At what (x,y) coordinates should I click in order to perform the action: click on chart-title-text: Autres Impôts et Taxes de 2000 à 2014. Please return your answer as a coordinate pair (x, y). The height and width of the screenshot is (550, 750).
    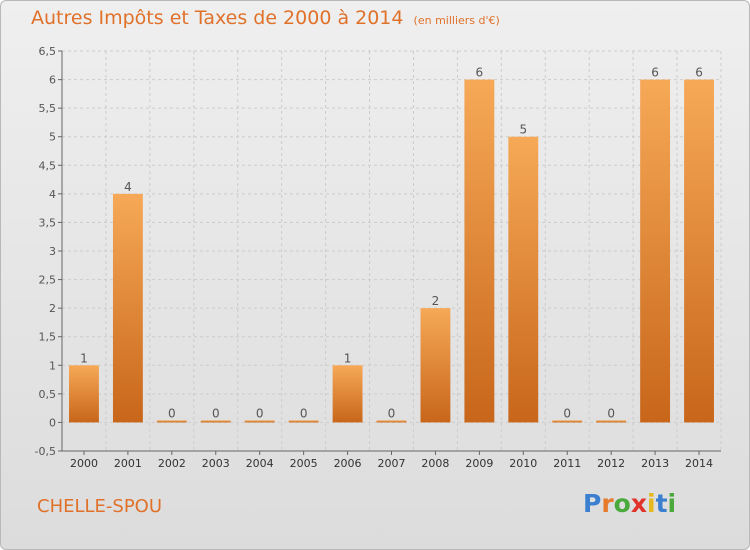
    Looking at the image, I should click on (217, 18).